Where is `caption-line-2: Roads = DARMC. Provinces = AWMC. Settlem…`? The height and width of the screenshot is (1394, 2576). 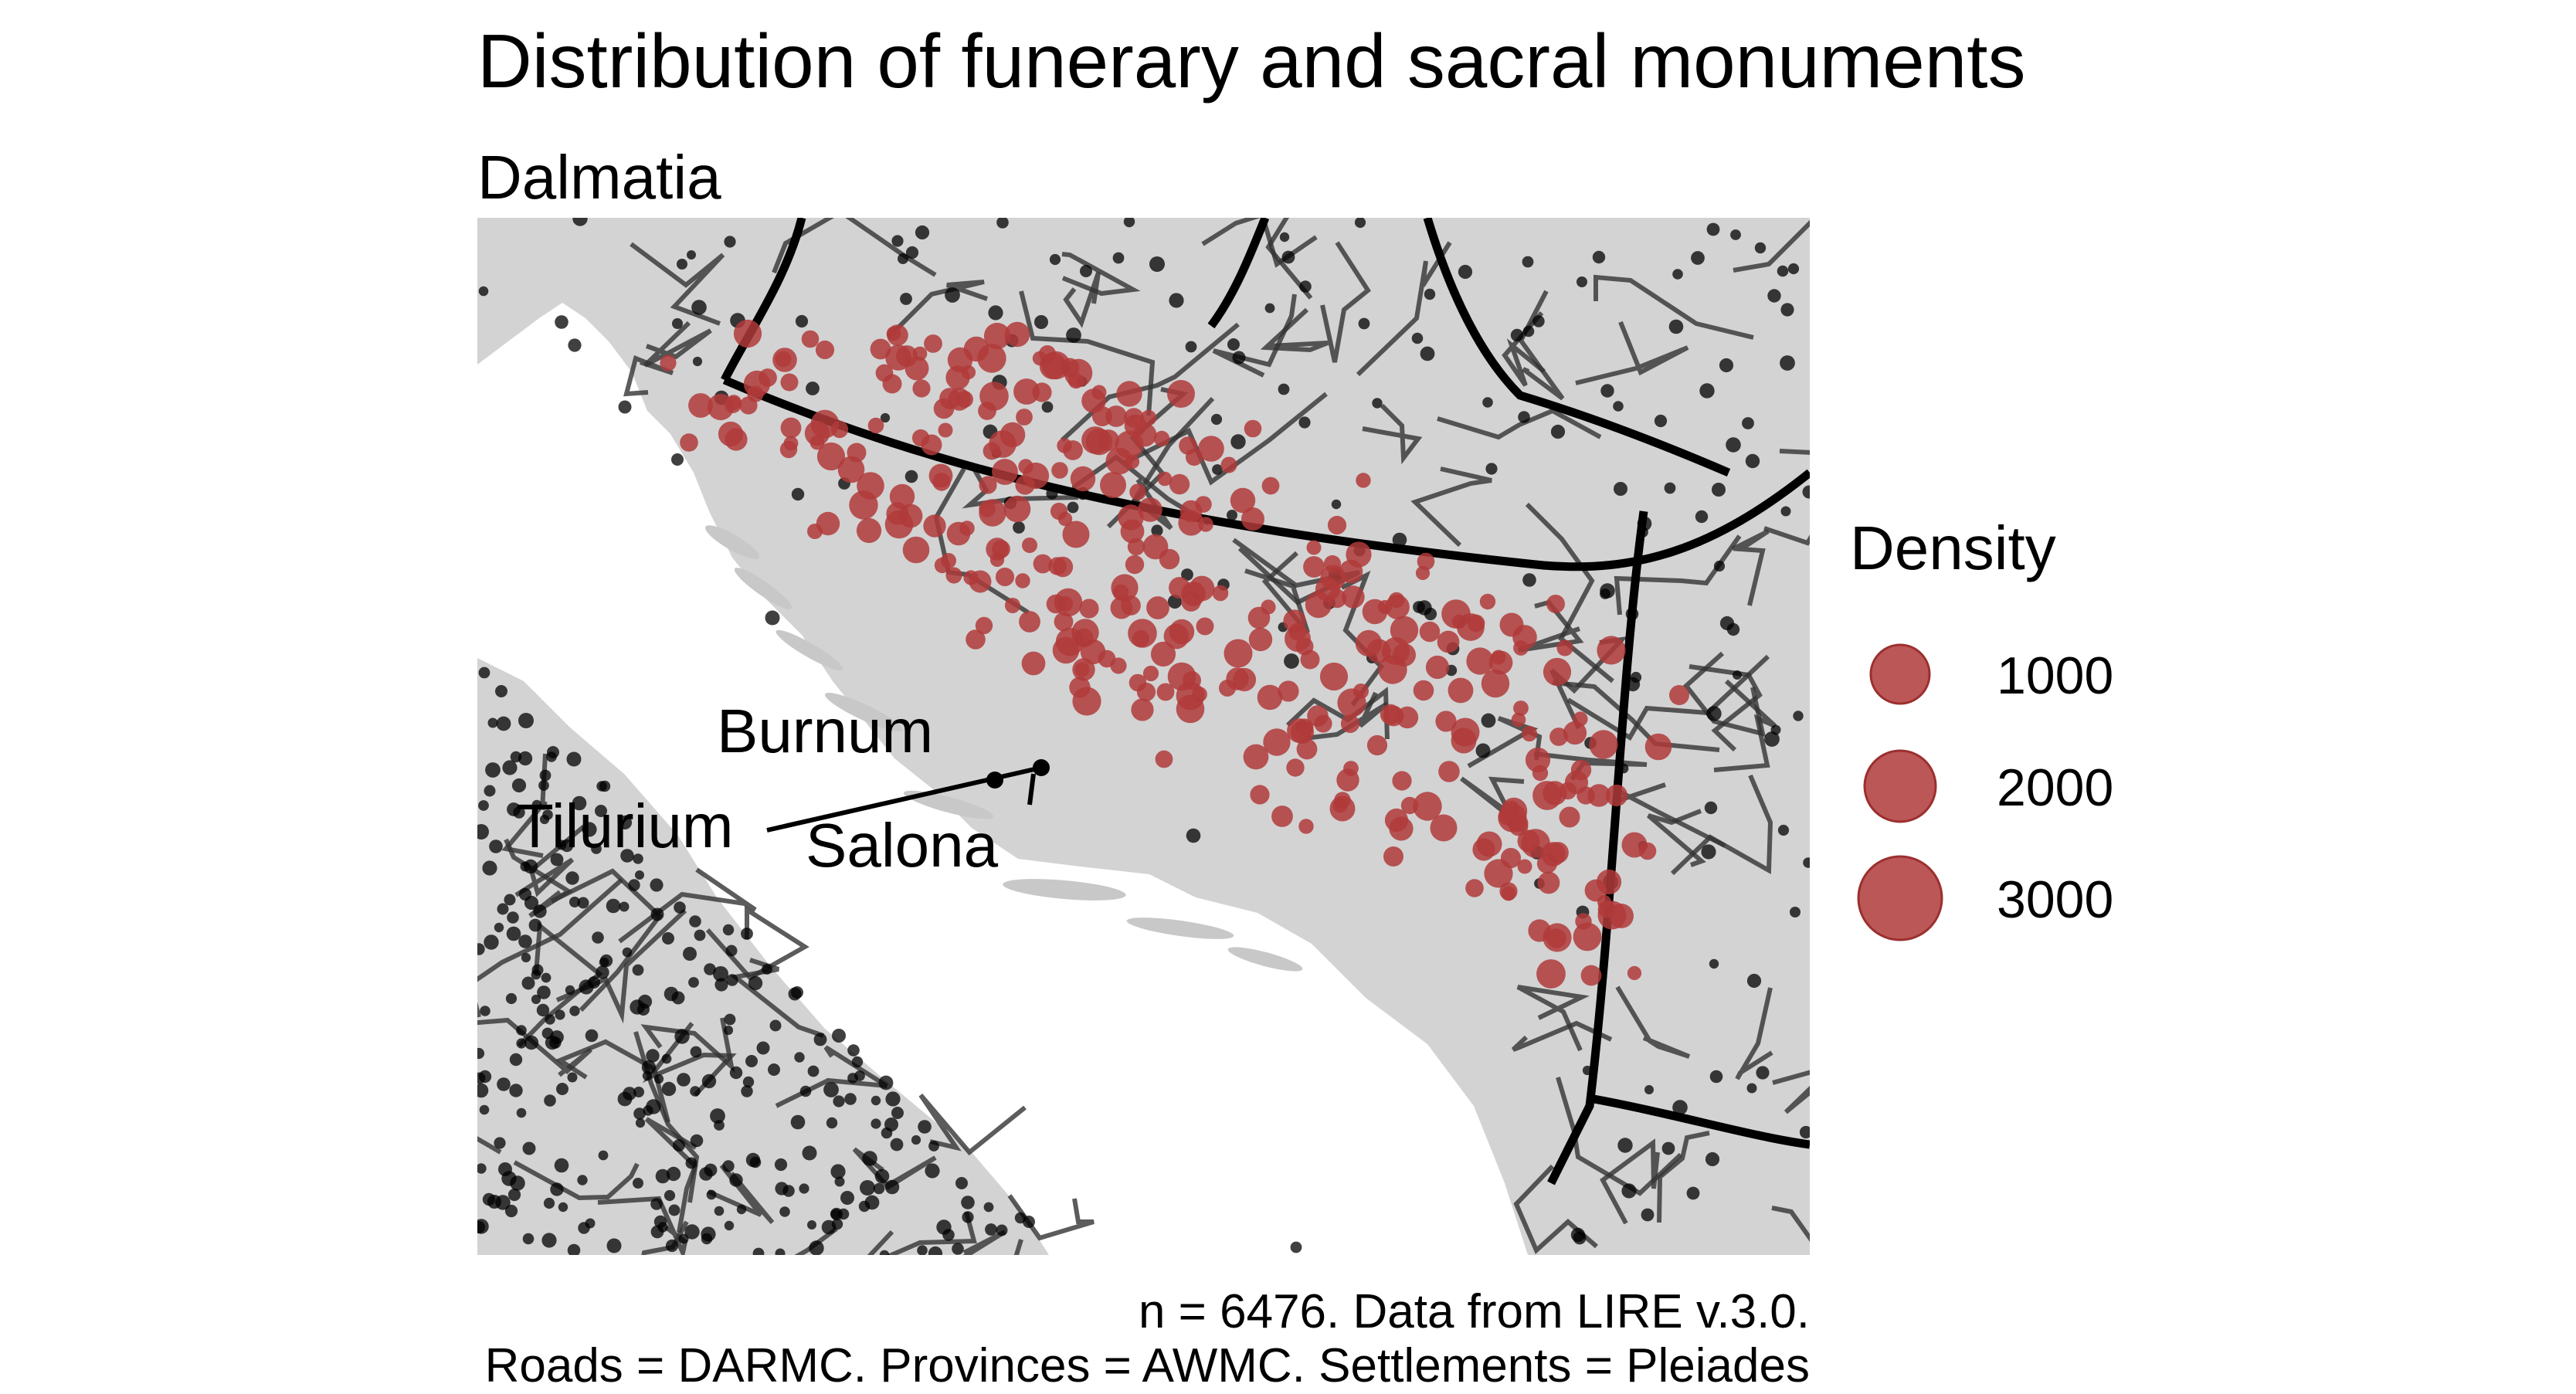 caption-line-2: Roads = DARMC. Provinces = AWMC. Settlem… is located at coordinates (1147, 1365).